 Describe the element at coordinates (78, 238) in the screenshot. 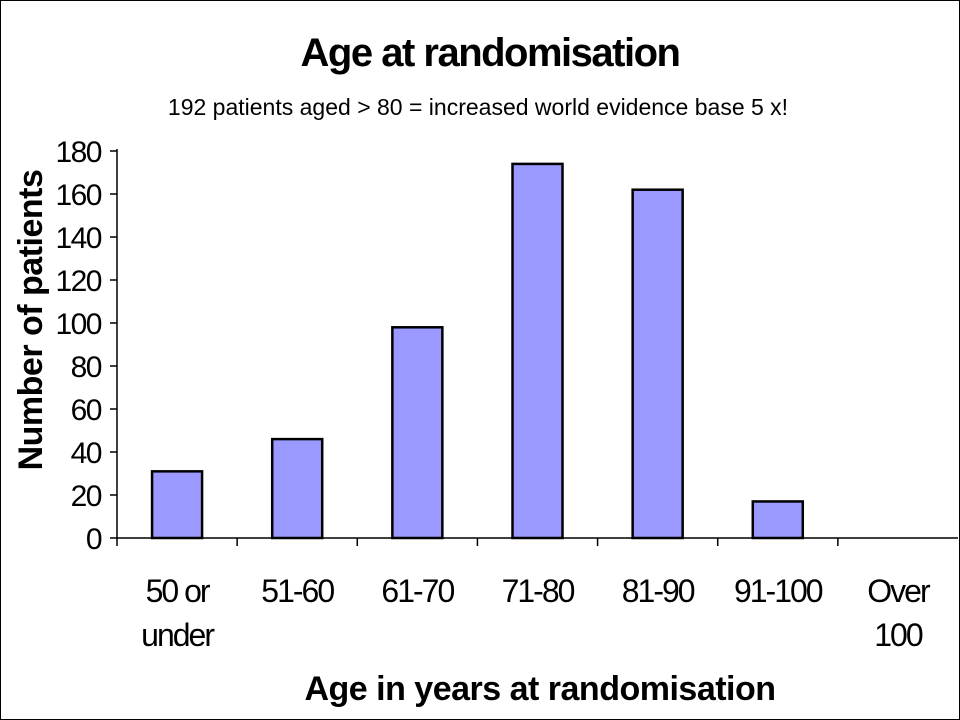

I see `y-tick-label: 140` at that location.